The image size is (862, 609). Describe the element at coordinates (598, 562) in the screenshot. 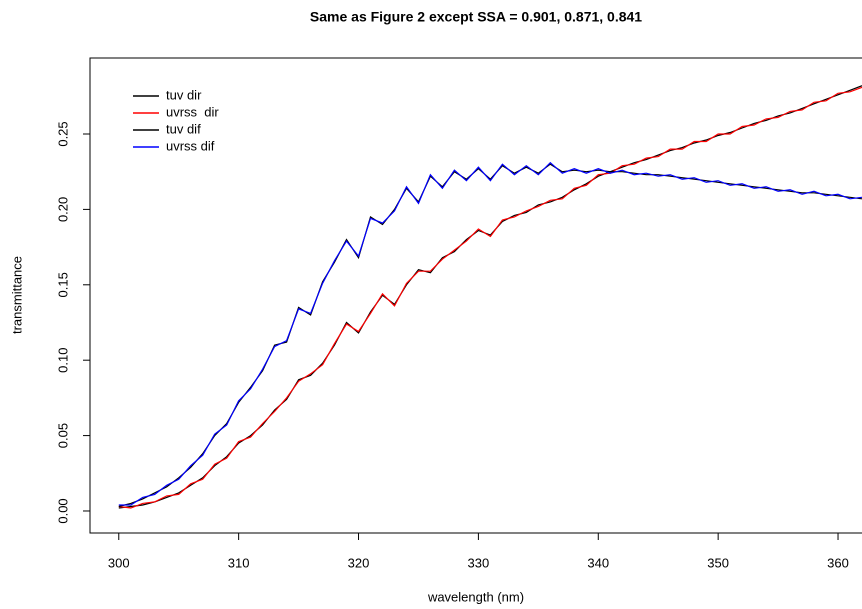

I see `x-tick-label: 340` at that location.